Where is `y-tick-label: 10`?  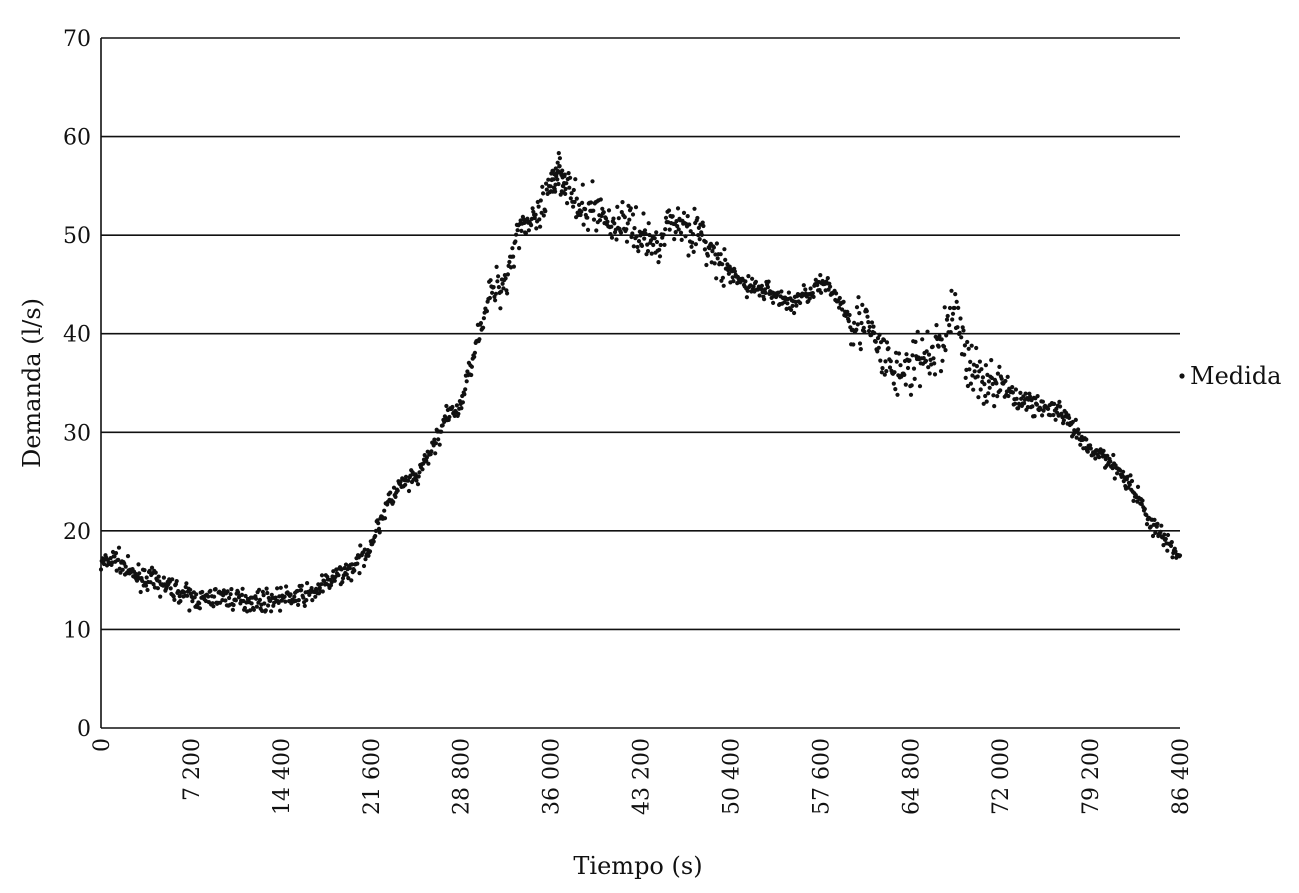
y-tick-label: 10 is located at coordinates (77, 630).